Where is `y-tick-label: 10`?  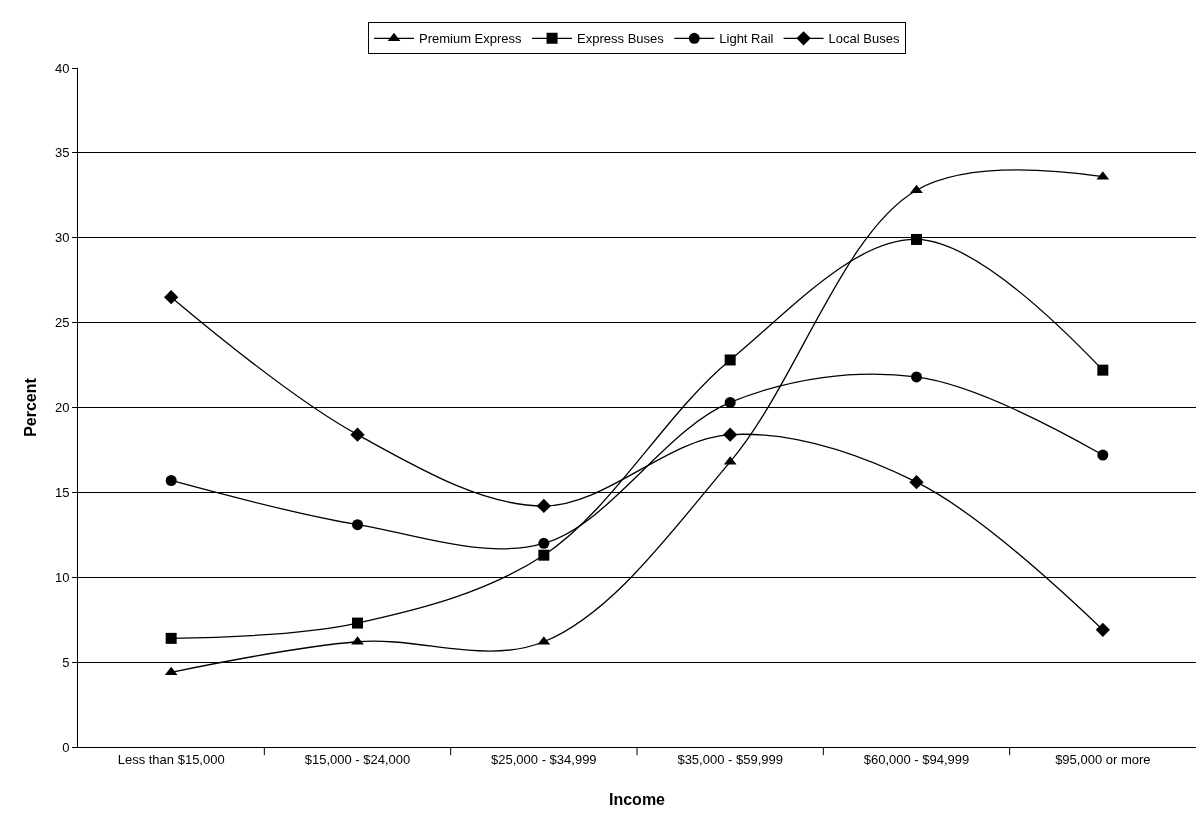 y-tick-label: 10 is located at coordinates (62, 577).